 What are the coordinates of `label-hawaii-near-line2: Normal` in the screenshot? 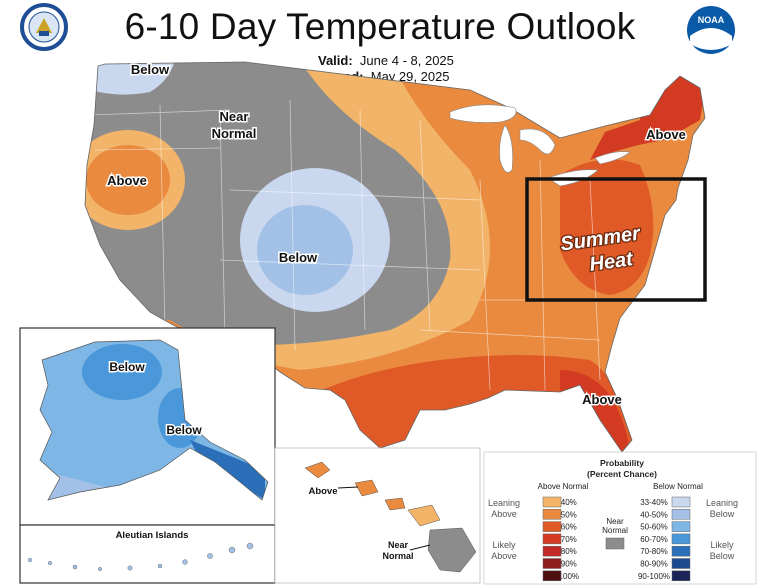 It's located at (397, 556).